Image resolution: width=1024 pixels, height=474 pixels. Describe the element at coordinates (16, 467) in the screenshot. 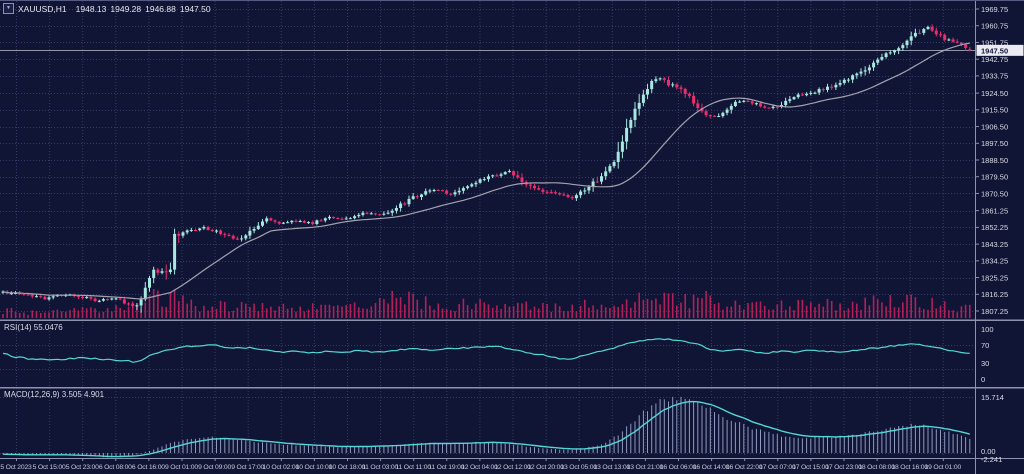

I see `svg-text: 5 Oct 2023` at that location.